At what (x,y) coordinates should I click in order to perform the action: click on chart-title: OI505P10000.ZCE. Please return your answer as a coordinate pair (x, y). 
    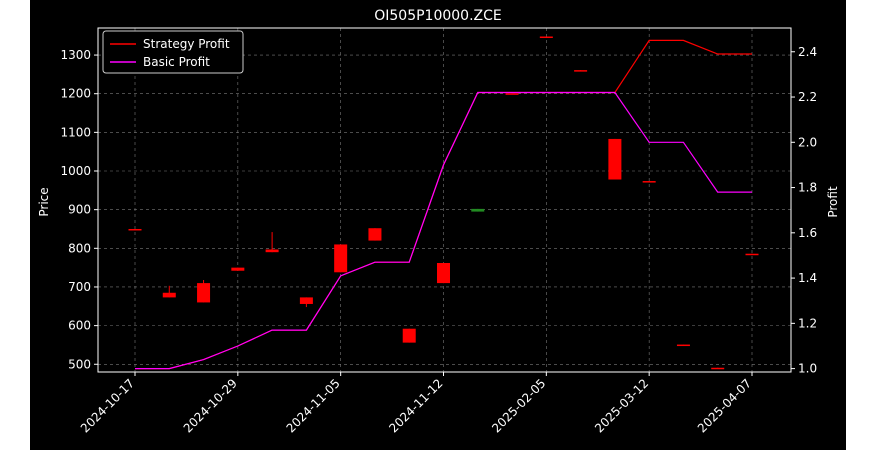
    Looking at the image, I should click on (438, 16).